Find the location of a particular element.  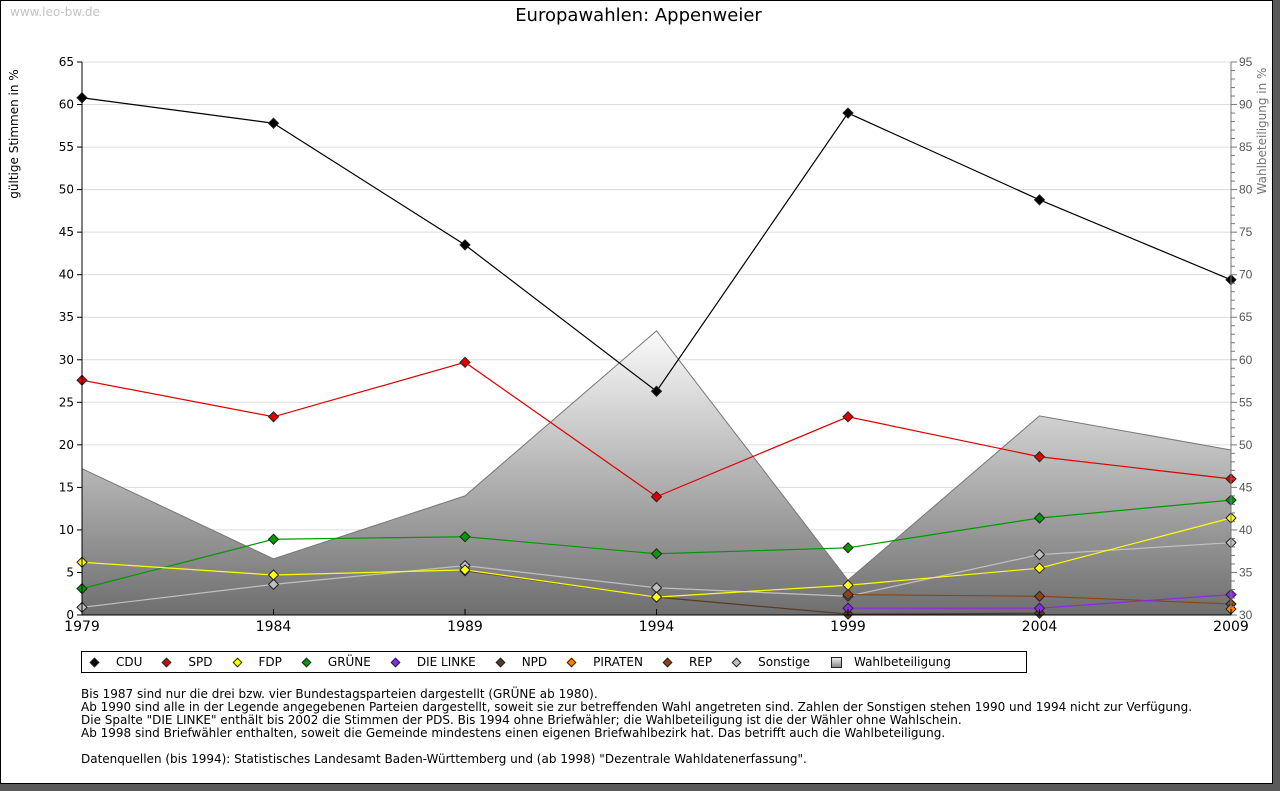

series-gr-ne is located at coordinates (656, 544).